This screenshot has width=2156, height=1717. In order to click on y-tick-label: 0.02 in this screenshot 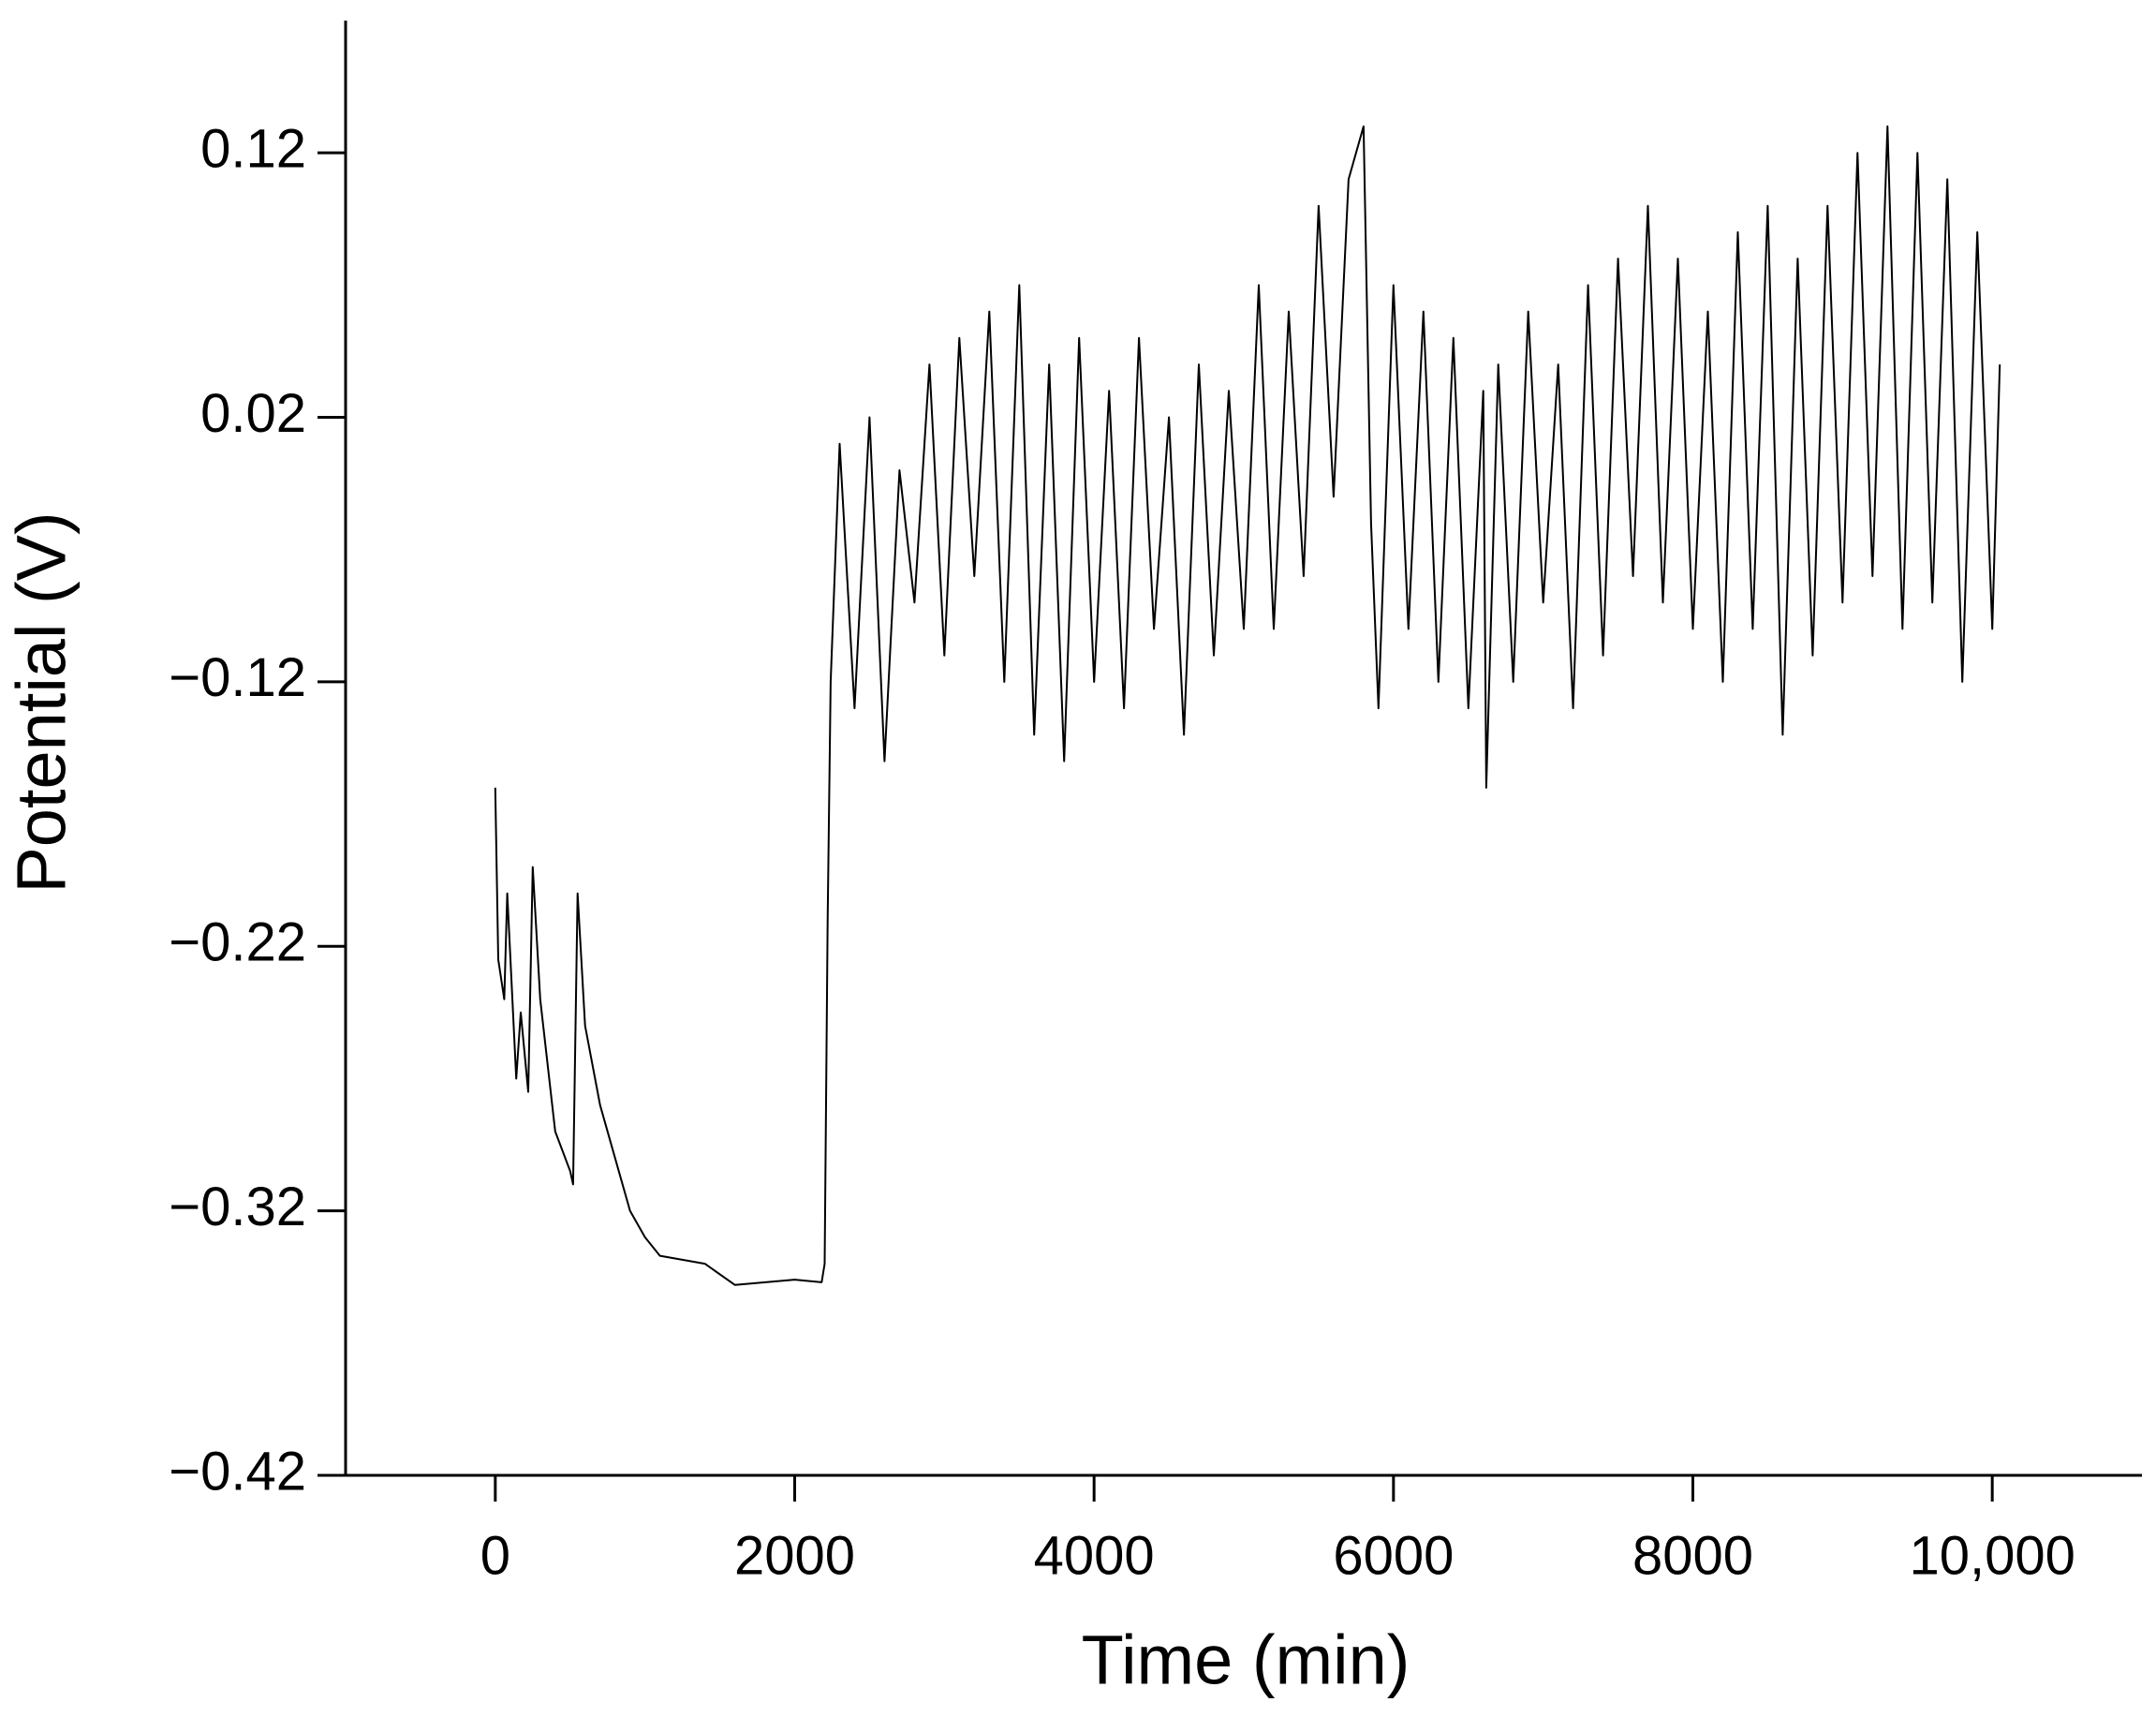, I will do `click(253, 413)`.